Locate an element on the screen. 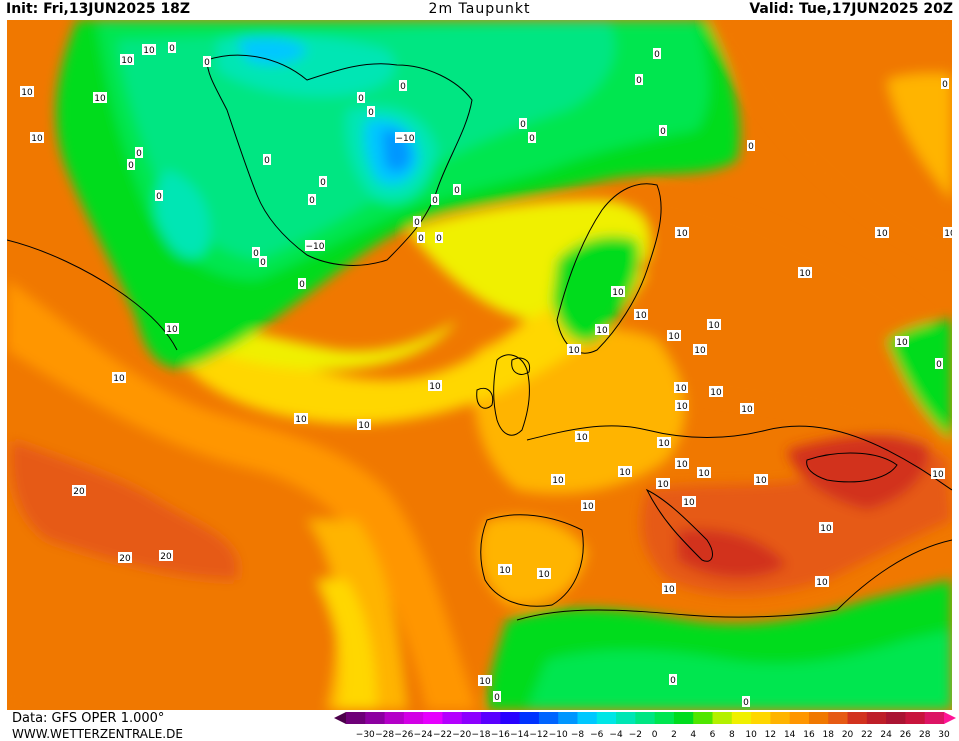 The width and height of the screenshot is (959, 741). colorbar-tick-label: 22 is located at coordinates (866, 735).